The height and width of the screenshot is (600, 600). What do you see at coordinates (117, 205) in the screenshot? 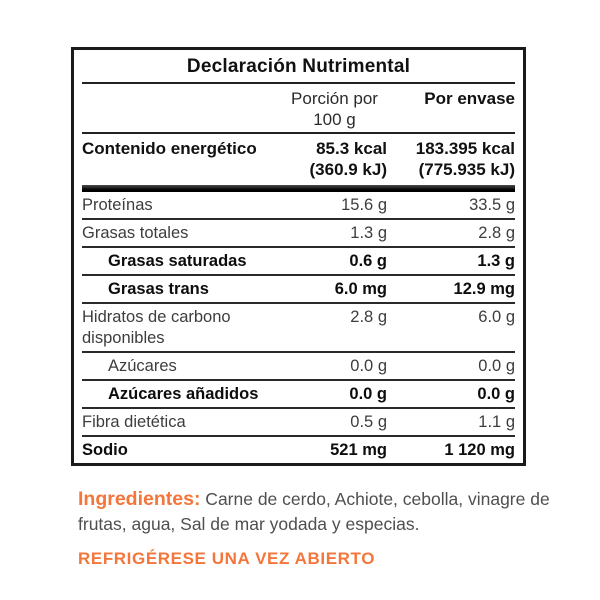
I see `nutrient-label: Proteínas` at bounding box center [117, 205].